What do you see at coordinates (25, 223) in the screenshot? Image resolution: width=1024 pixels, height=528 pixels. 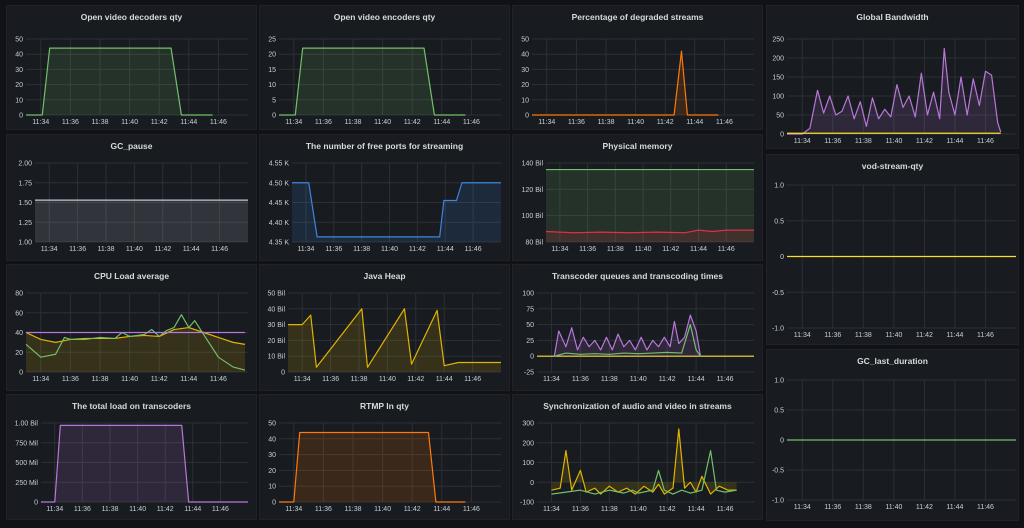 I see `y-tick-label: 1.25` at bounding box center [25, 223].